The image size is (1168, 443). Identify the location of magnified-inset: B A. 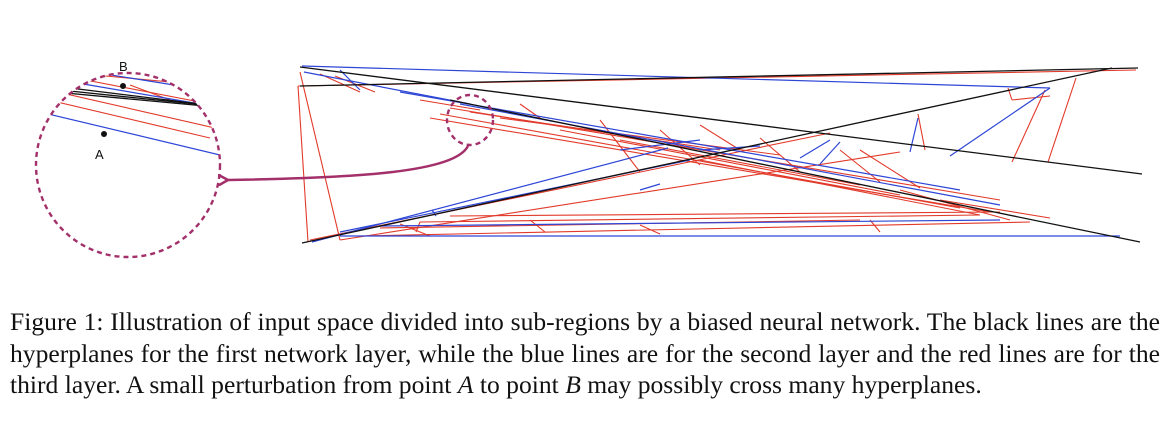
(128, 159).